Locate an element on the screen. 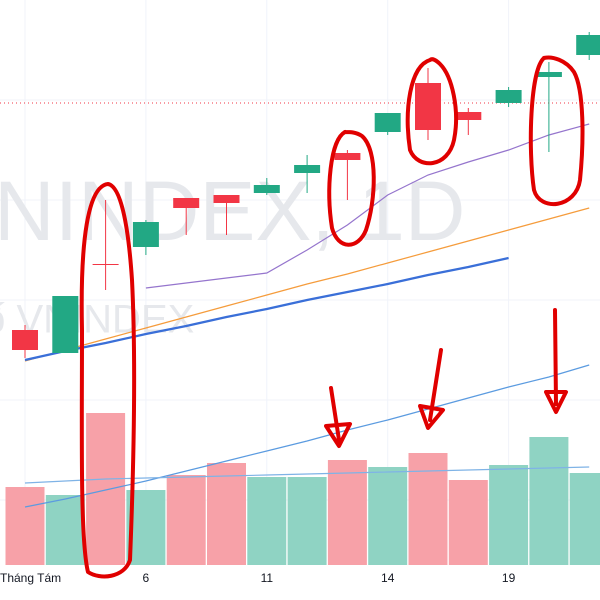 This screenshot has width=600, height=600. volume-ma-line is located at coordinates (307, 475).